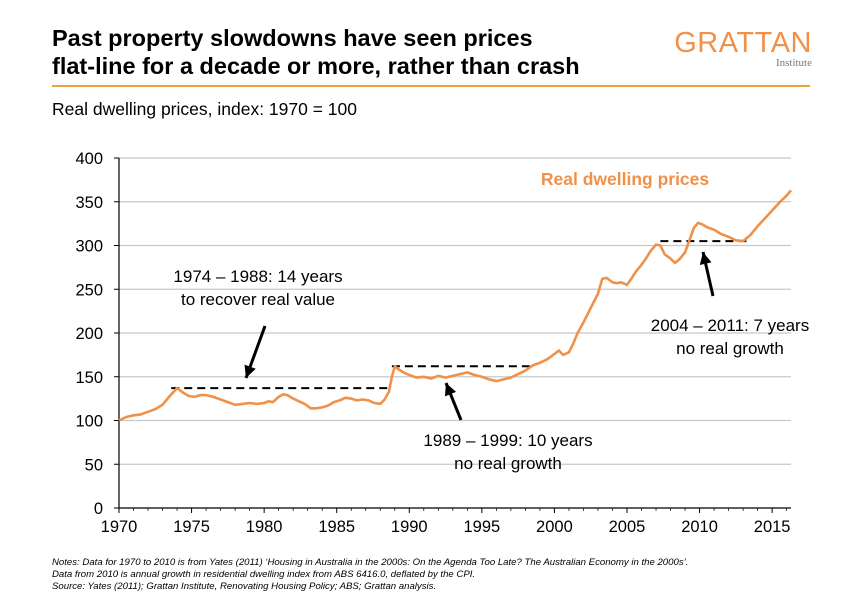 This screenshot has width=865, height=599. What do you see at coordinates (625, 179) in the screenshot?
I see `series-label: Real dwelling prices` at bounding box center [625, 179].